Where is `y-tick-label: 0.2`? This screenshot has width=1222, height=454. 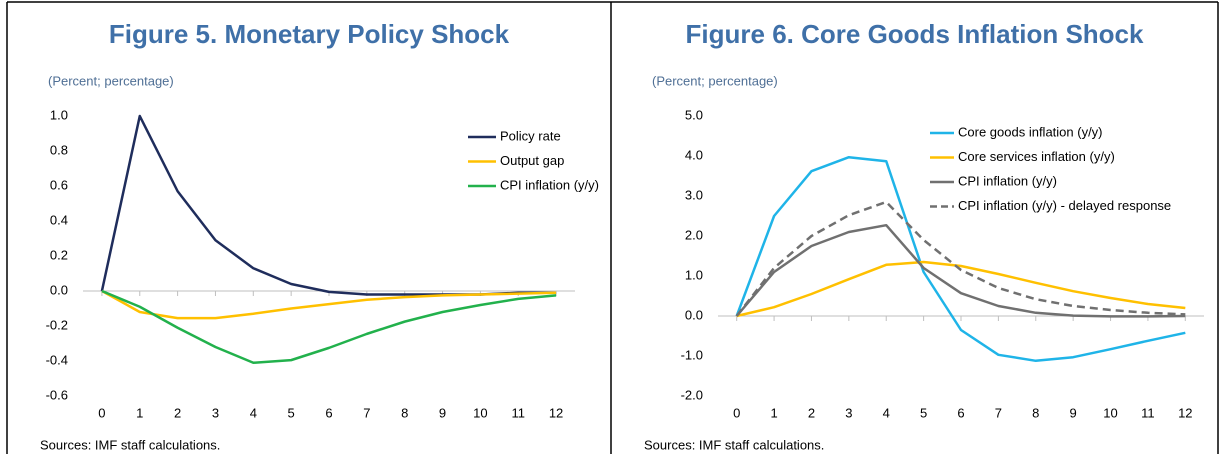
y-tick-label: 0.2 is located at coordinates (59, 254).